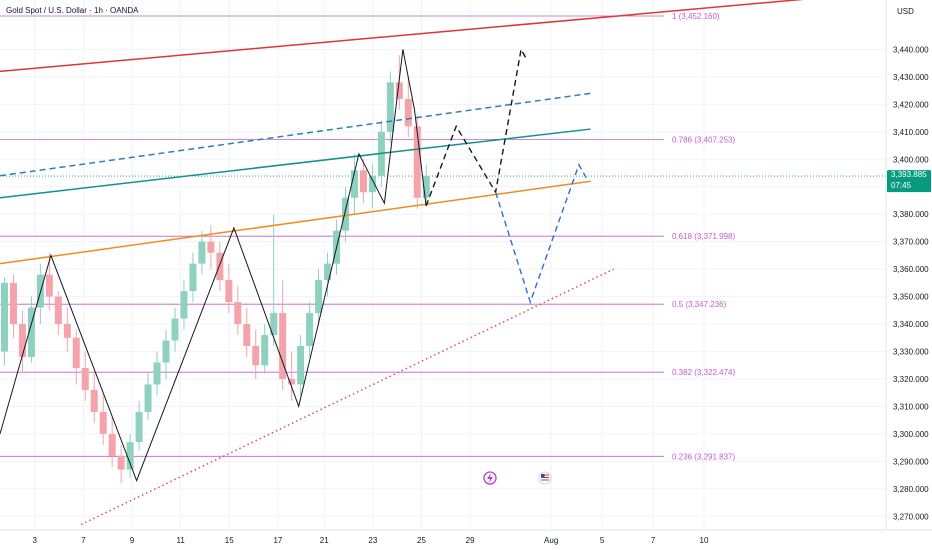 This screenshot has width=932, height=550. I want to click on price-tick-label: 3,420.000, so click(911, 104).